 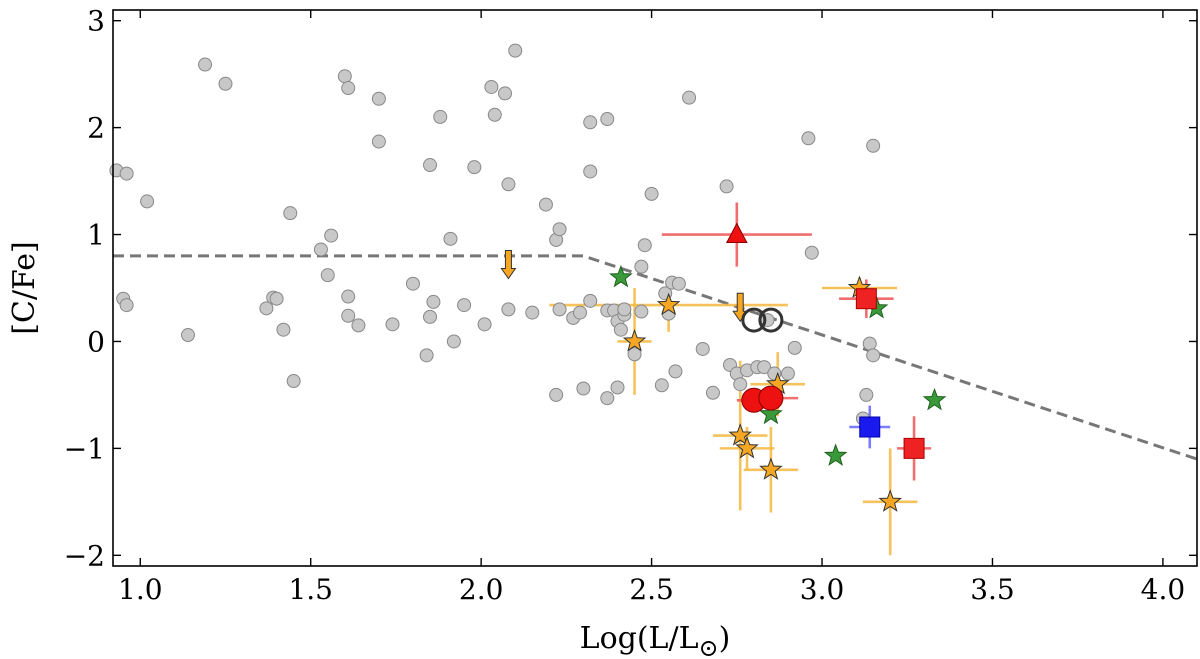 I want to click on blue-square-marker, so click(x=870, y=427).